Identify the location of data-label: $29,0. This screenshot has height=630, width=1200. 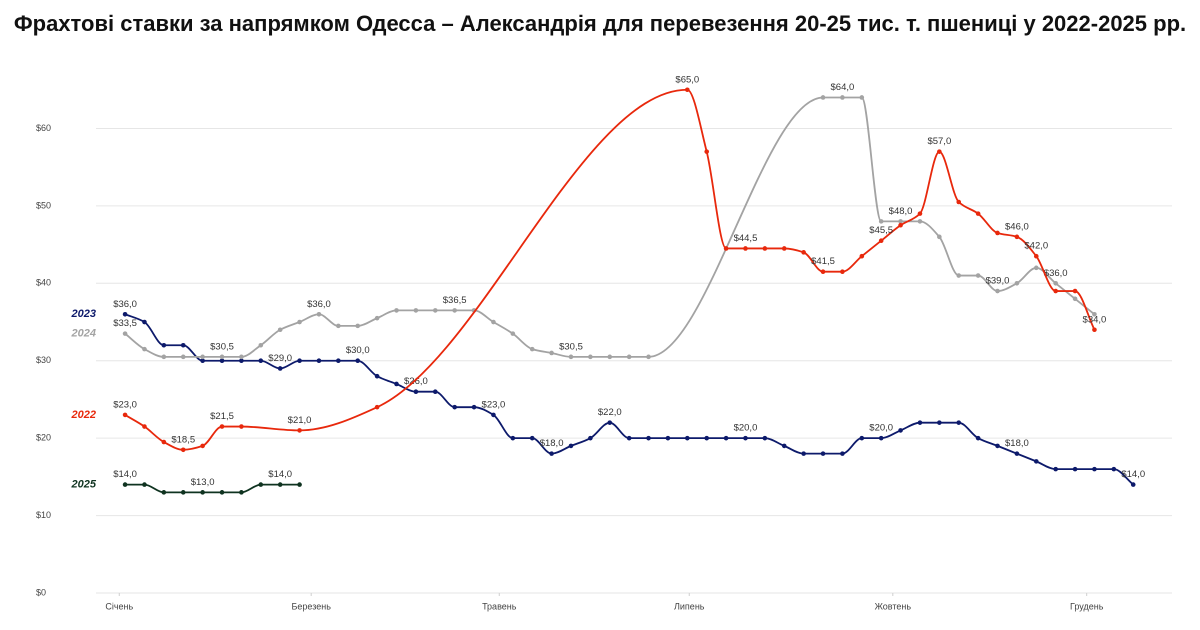
(280, 358).